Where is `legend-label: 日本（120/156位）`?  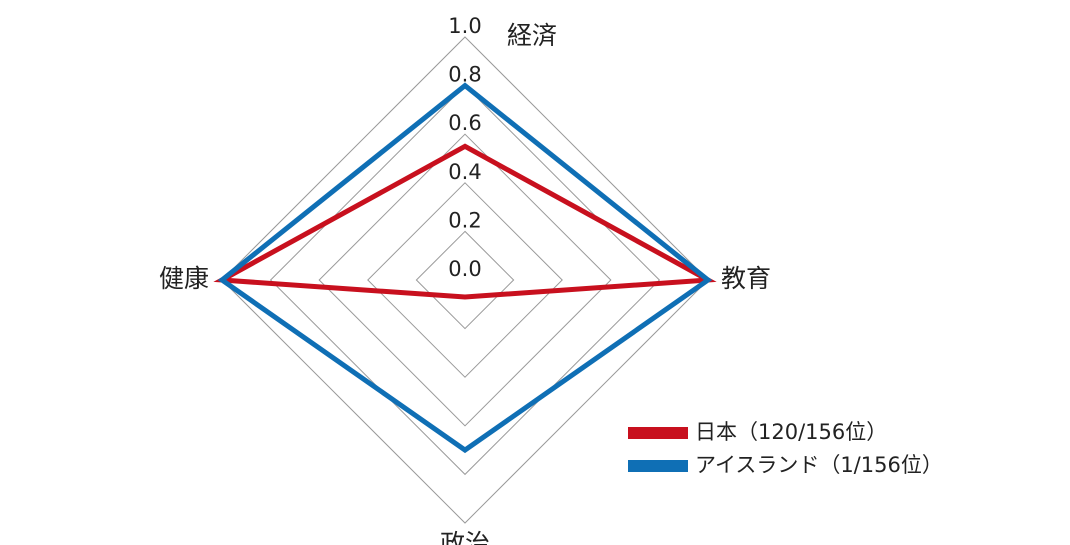 legend-label: 日本（120/156位） is located at coordinates (791, 432).